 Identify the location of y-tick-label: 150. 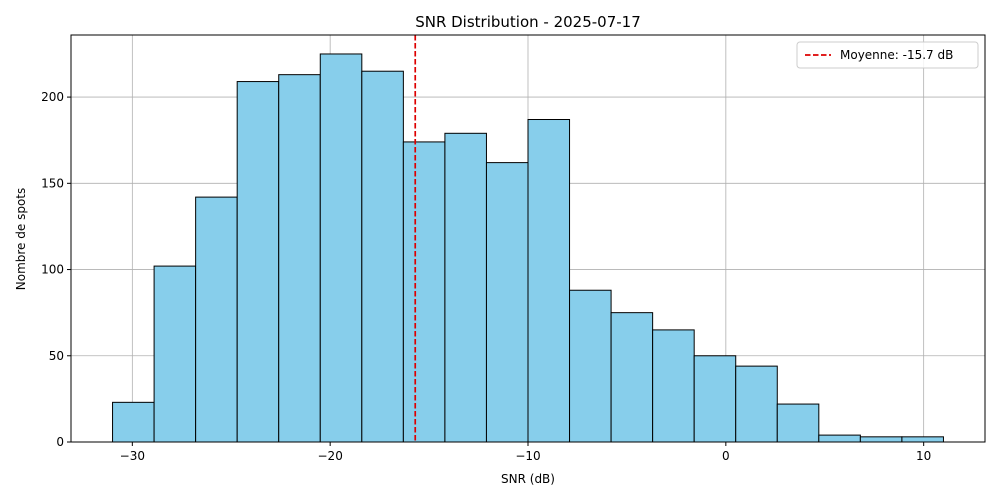
(52, 183).